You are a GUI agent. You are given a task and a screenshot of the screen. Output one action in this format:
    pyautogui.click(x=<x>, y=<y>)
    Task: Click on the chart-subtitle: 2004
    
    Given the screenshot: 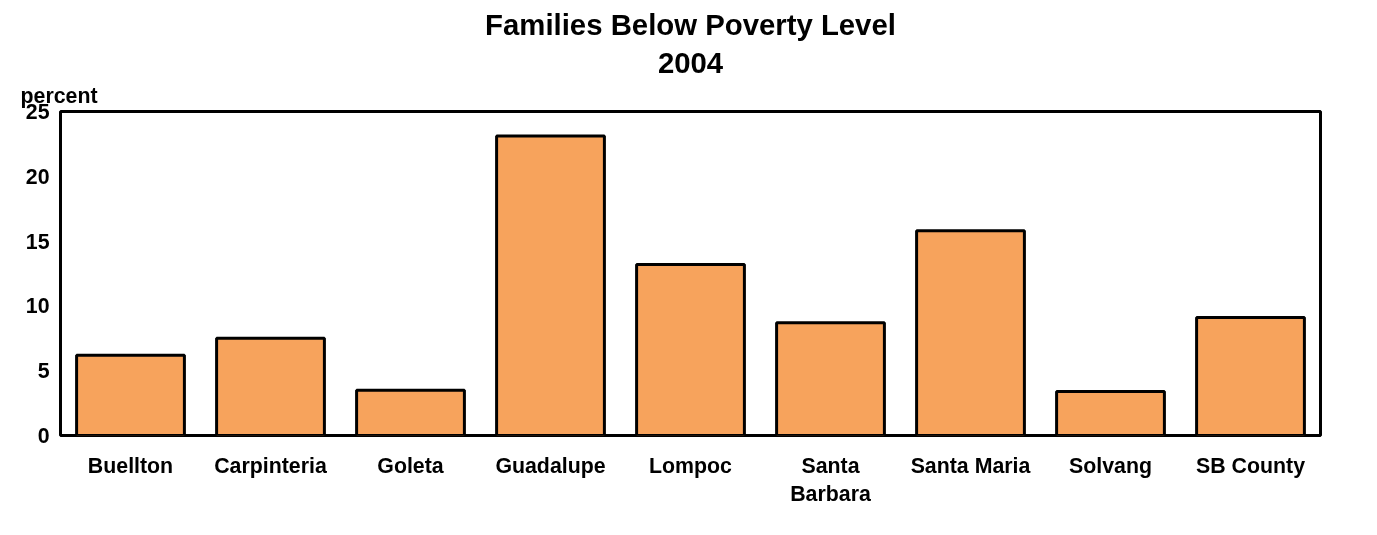 What is the action you would take?
    pyautogui.click(x=690, y=62)
    